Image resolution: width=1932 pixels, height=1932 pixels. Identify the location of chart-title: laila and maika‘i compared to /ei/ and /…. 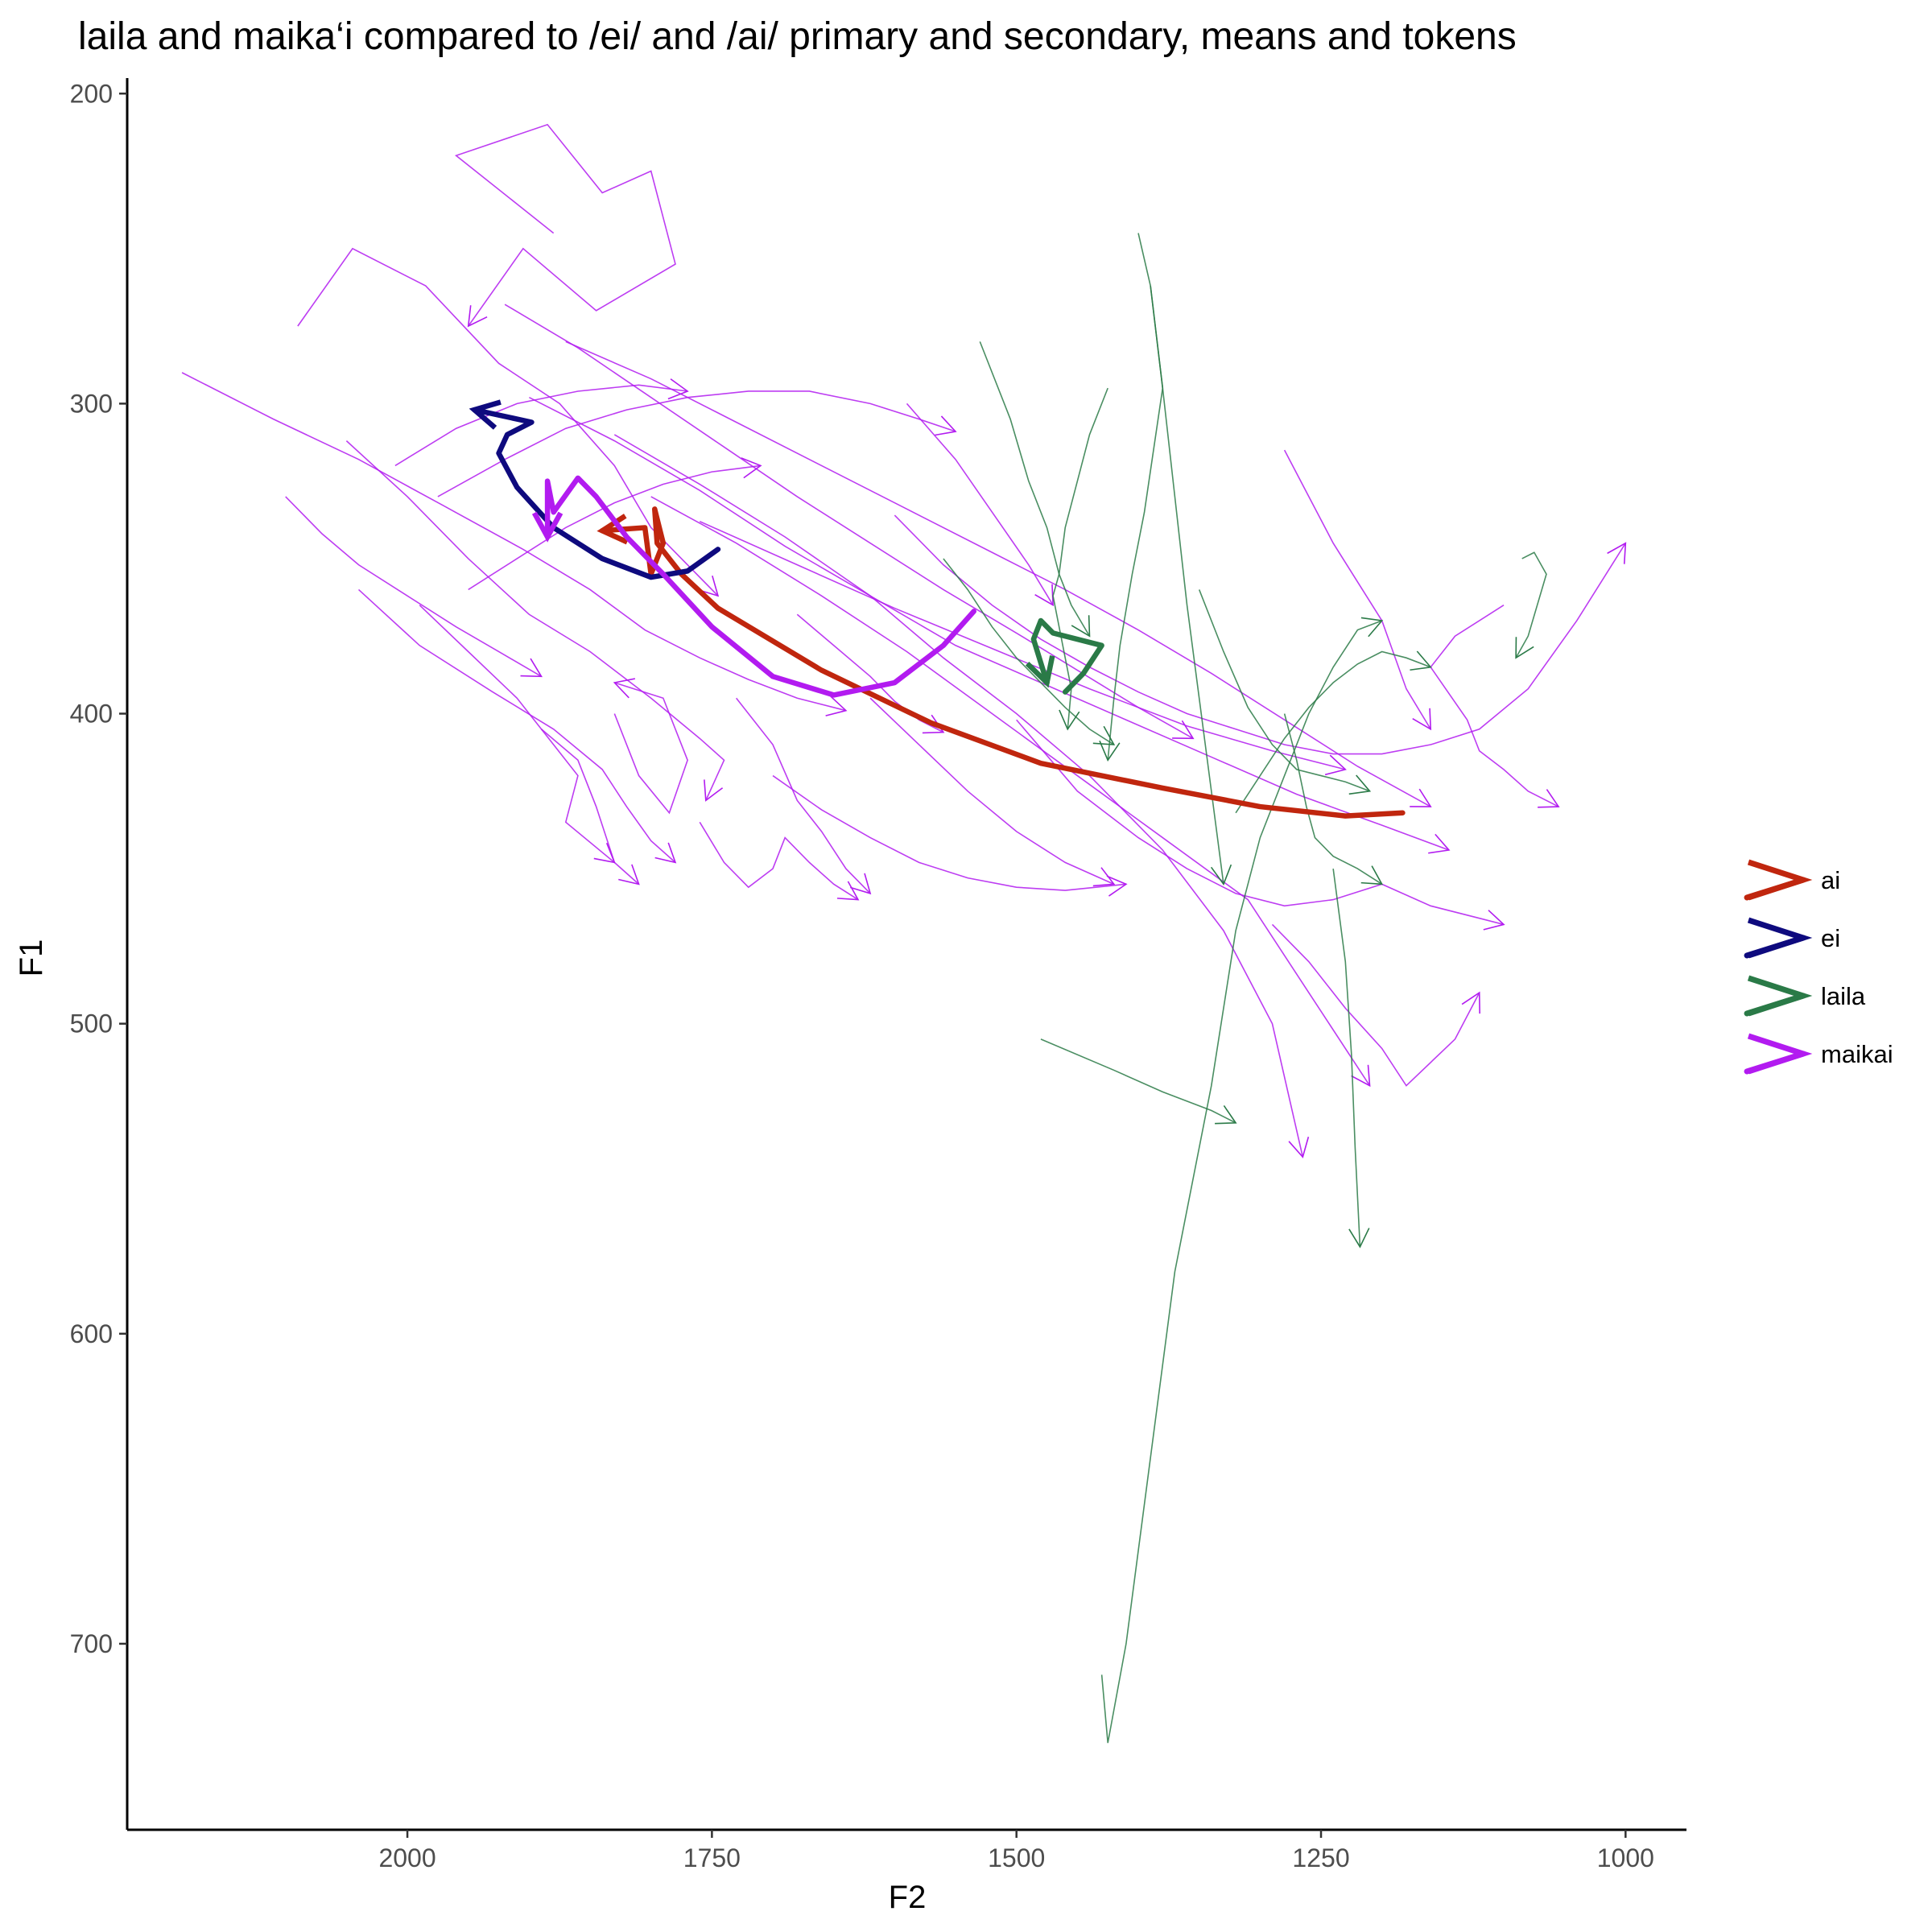
(797, 36).